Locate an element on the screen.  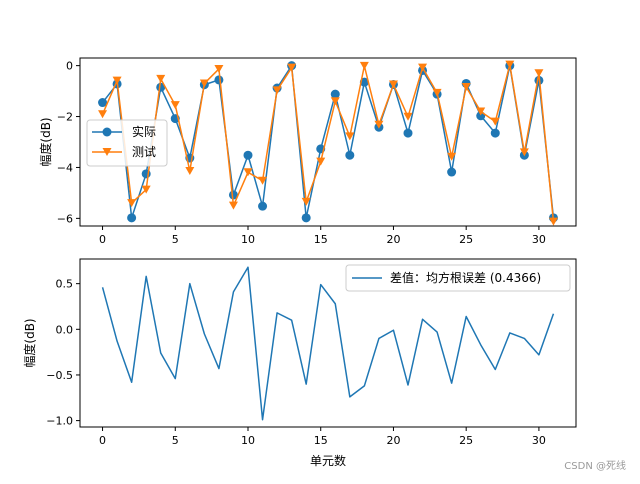
y-tick-label: 0 is located at coordinates (69, 66).